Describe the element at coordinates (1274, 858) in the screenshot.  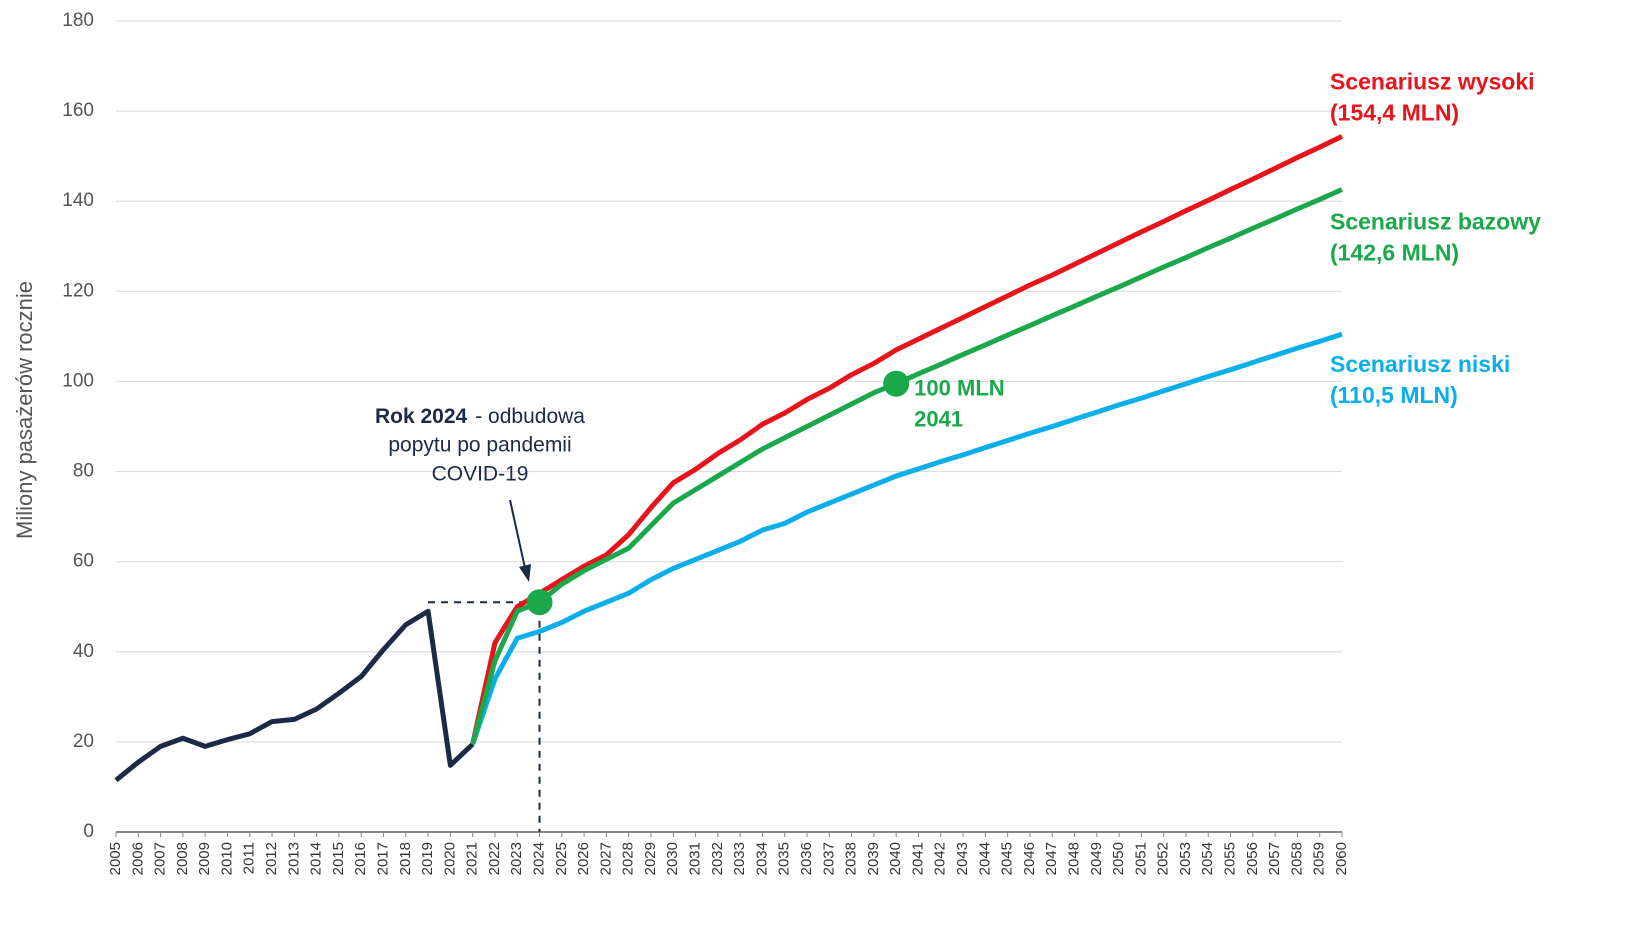
I see `x-tick-label: 2057` at that location.